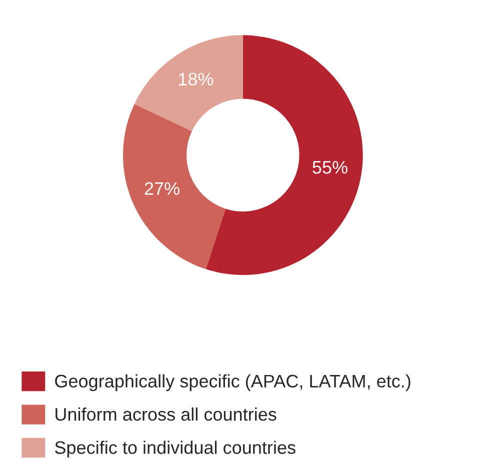 The height and width of the screenshot is (470, 482). What do you see at coordinates (175, 449) in the screenshot?
I see `legend-label: Specific to individual countries` at bounding box center [175, 449].